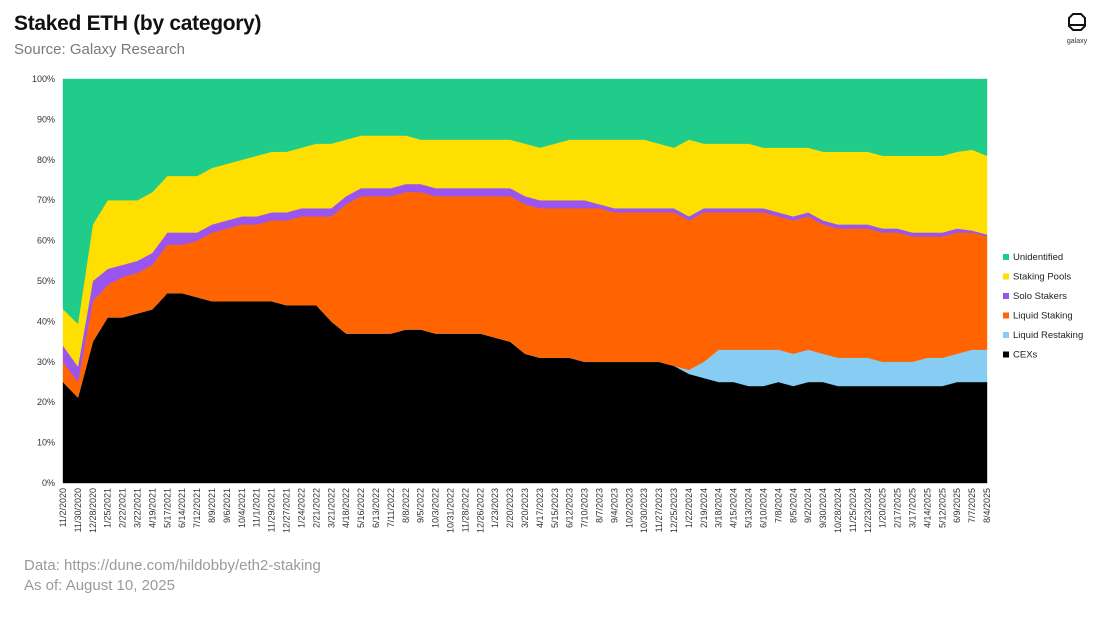 The height and width of the screenshot is (618, 1100). I want to click on galaxy-logo-icon, so click(1077, 22).